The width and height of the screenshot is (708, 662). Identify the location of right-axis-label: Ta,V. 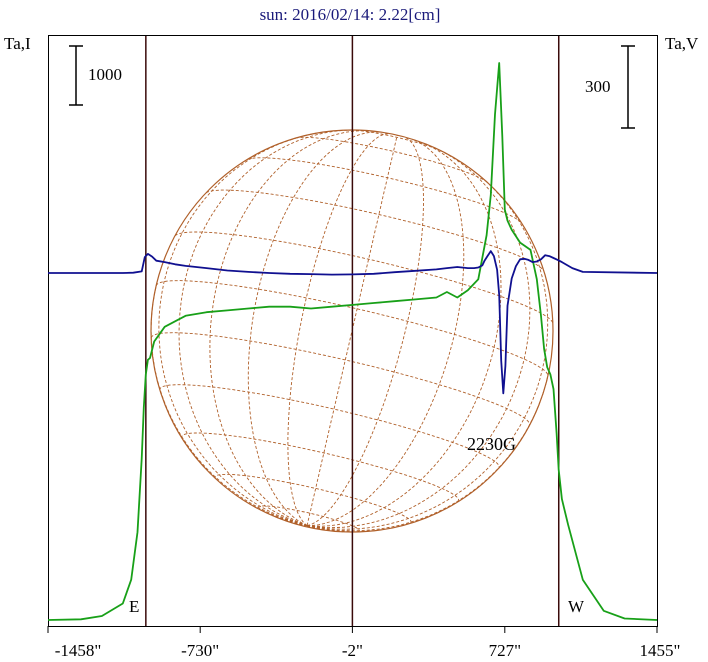
(682, 43).